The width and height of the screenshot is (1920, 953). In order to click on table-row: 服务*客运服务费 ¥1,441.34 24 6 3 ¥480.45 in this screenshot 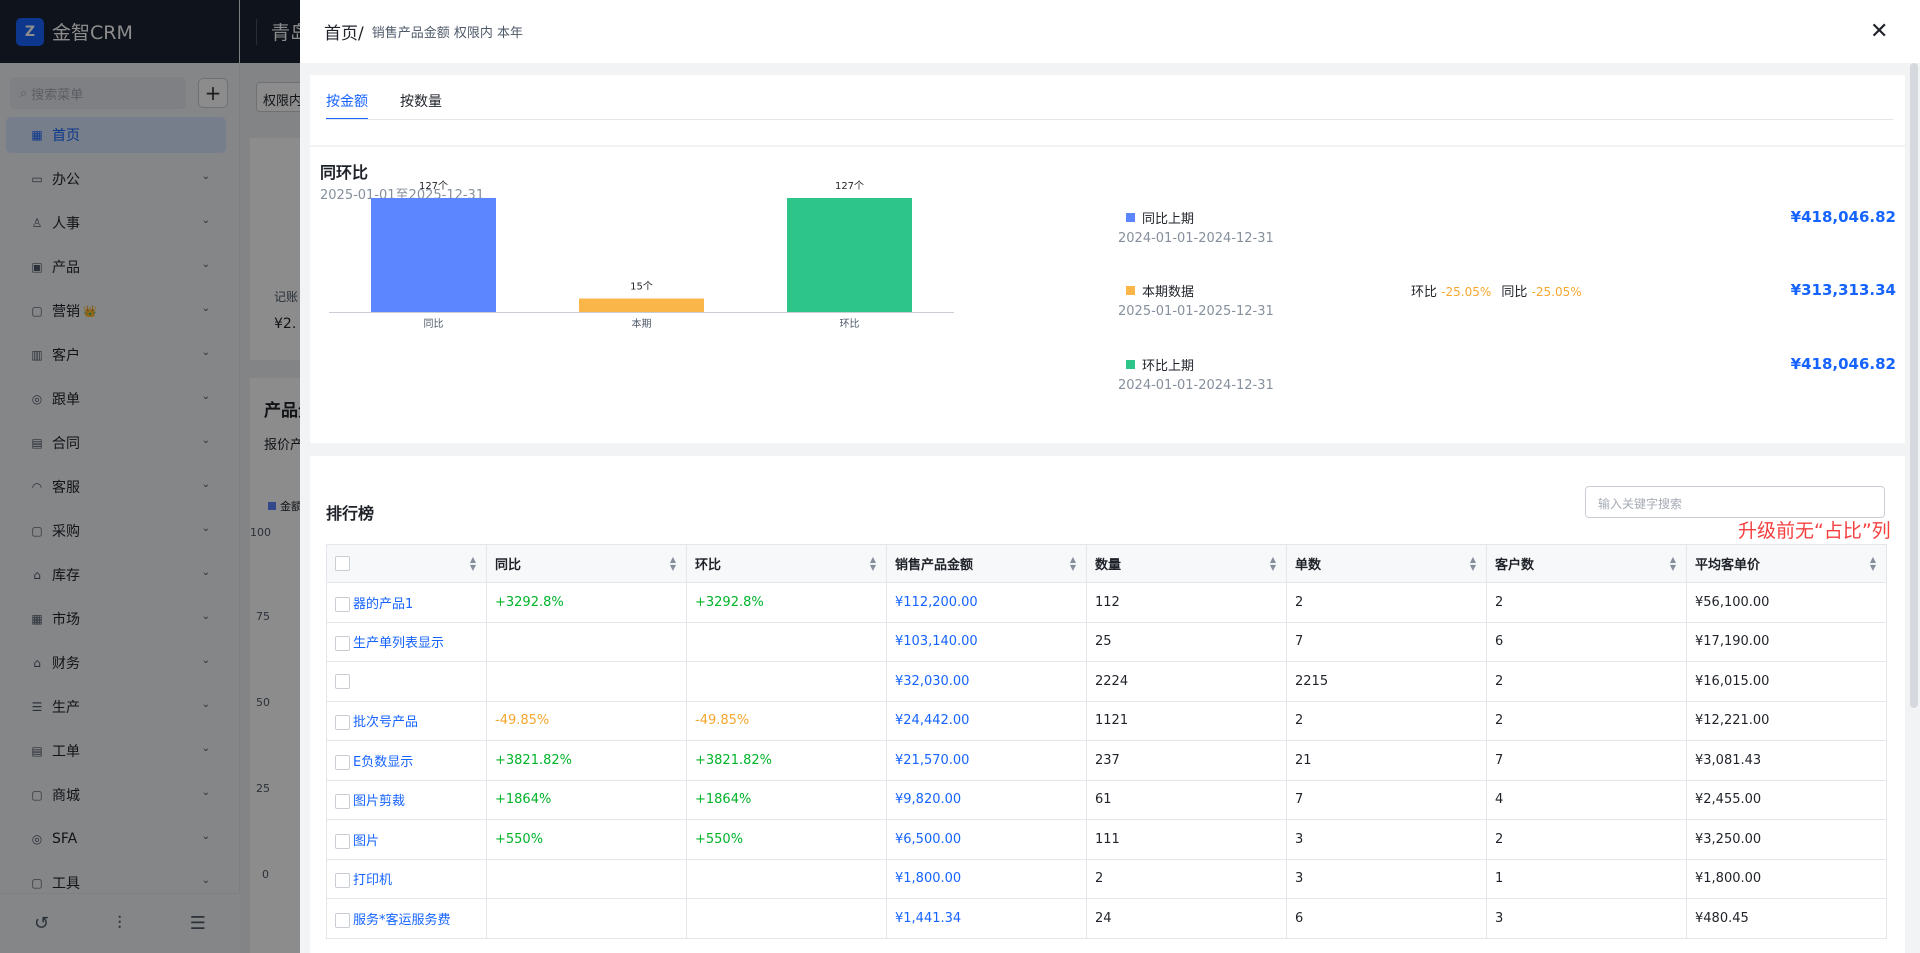, I will do `click(1106, 918)`.